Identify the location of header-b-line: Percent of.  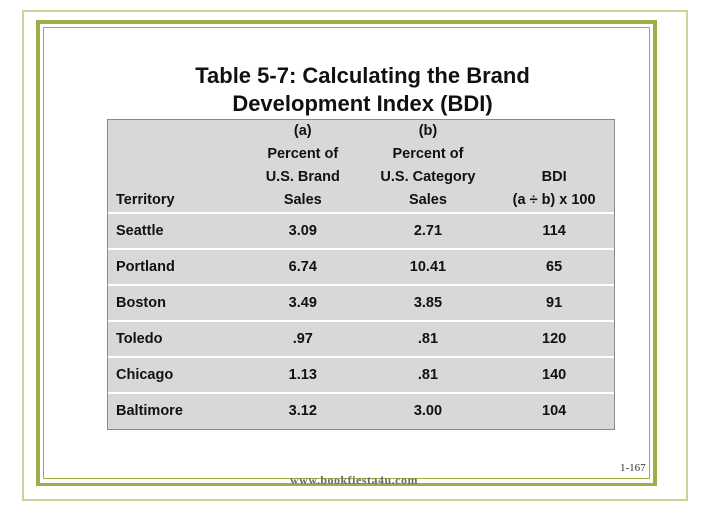
(428, 154).